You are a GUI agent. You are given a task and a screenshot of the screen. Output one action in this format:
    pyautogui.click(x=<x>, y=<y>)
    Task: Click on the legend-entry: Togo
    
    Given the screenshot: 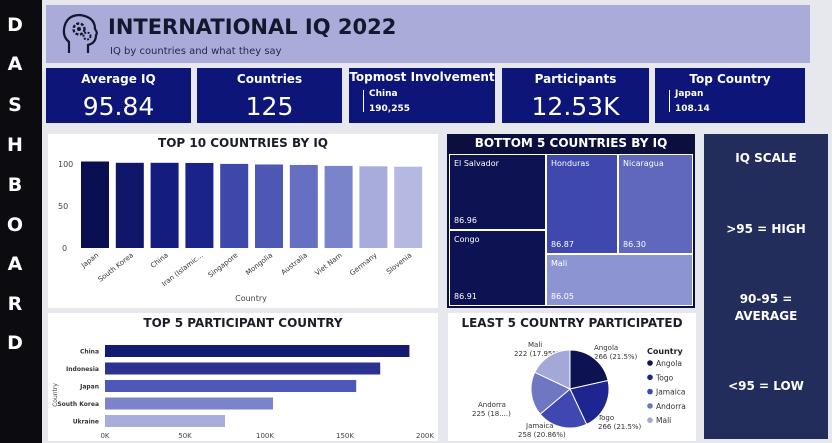 What is the action you would take?
    pyautogui.click(x=664, y=377)
    